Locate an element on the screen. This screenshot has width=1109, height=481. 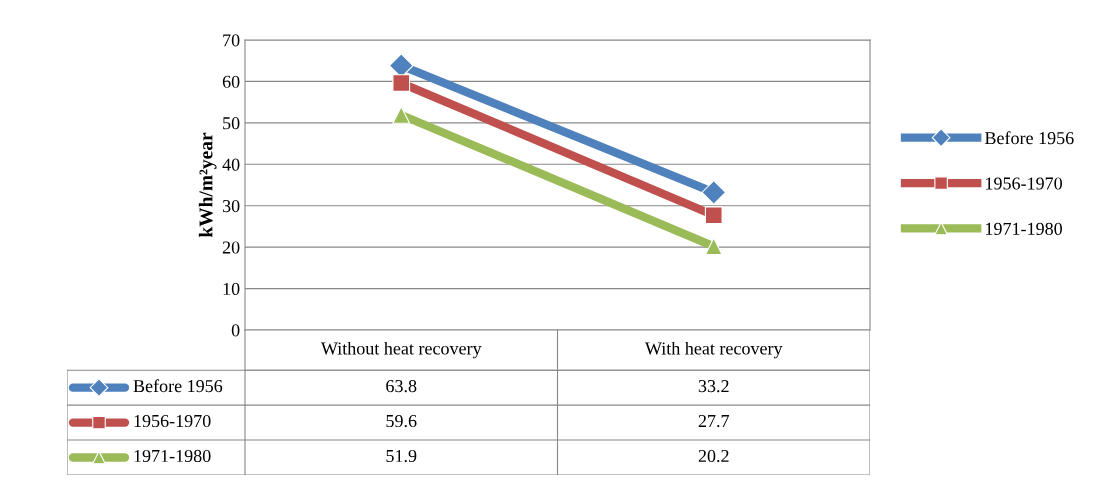
data-label: 51.9 is located at coordinates (401, 456).